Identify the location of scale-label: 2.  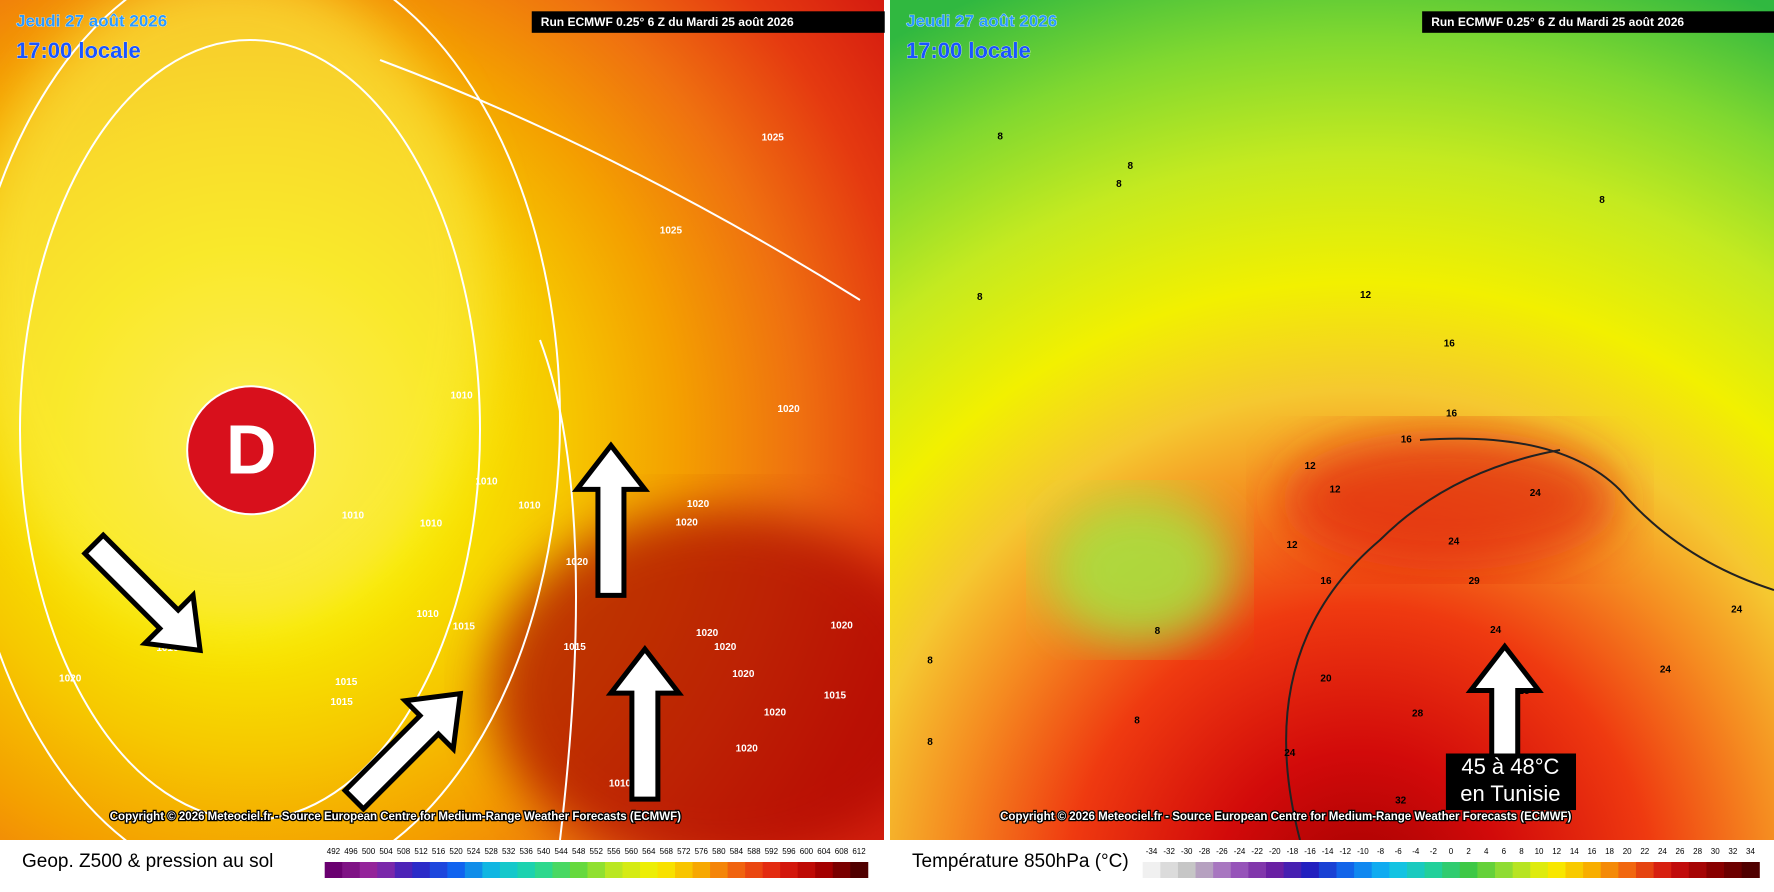
(1468, 851).